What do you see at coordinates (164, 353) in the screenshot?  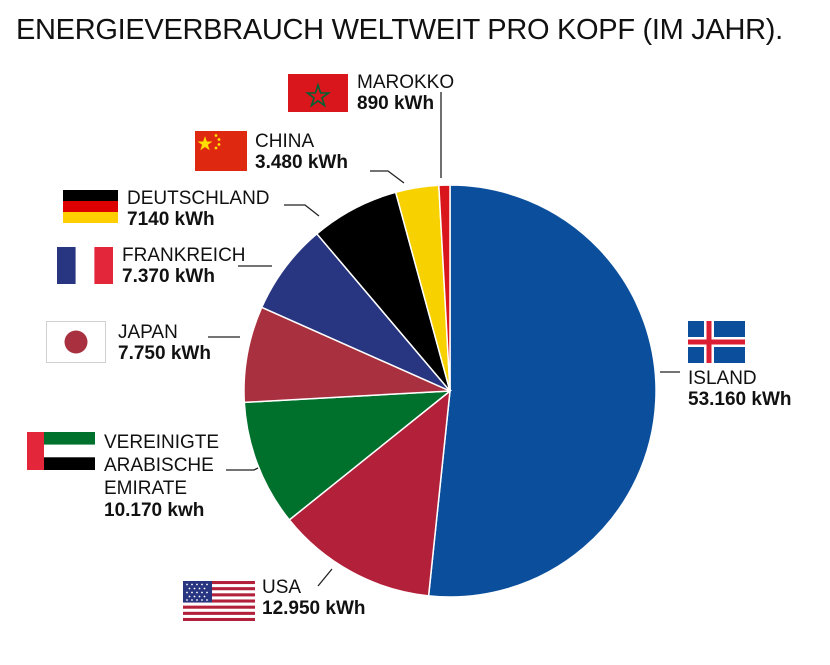 I see `label-japan-value: 7.750 kWh` at bounding box center [164, 353].